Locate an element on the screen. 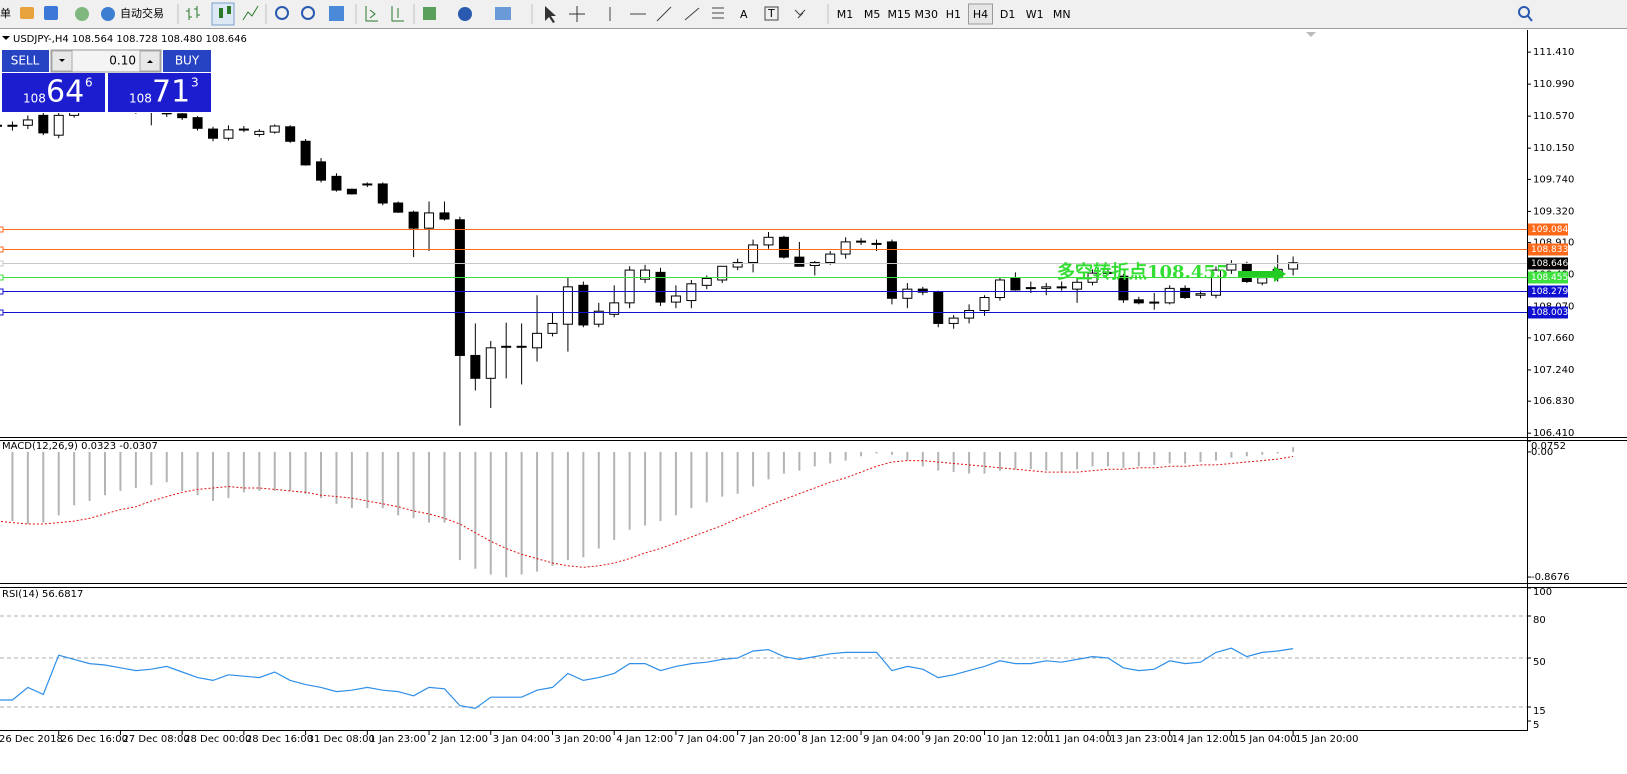  lot-value: 0.10 is located at coordinates (122, 61).